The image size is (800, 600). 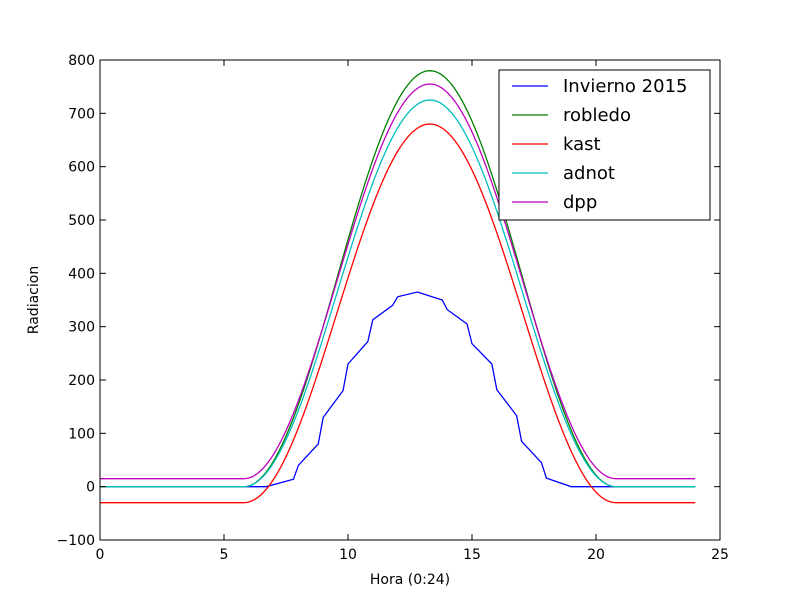 I want to click on y-tick-label: 700, so click(x=81, y=114).